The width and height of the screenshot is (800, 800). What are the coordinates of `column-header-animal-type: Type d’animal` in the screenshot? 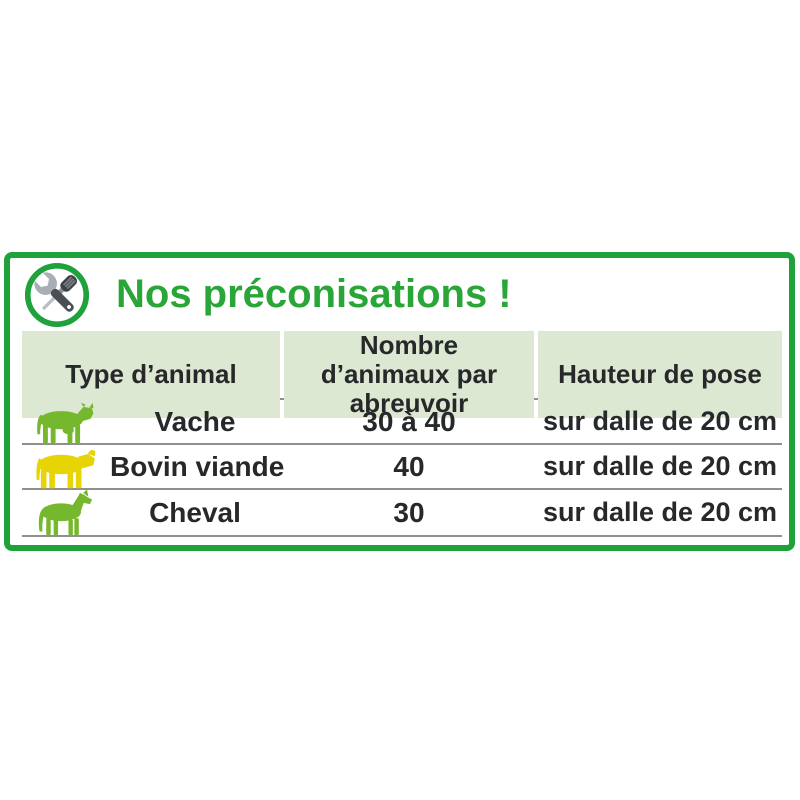 It's located at (151, 375).